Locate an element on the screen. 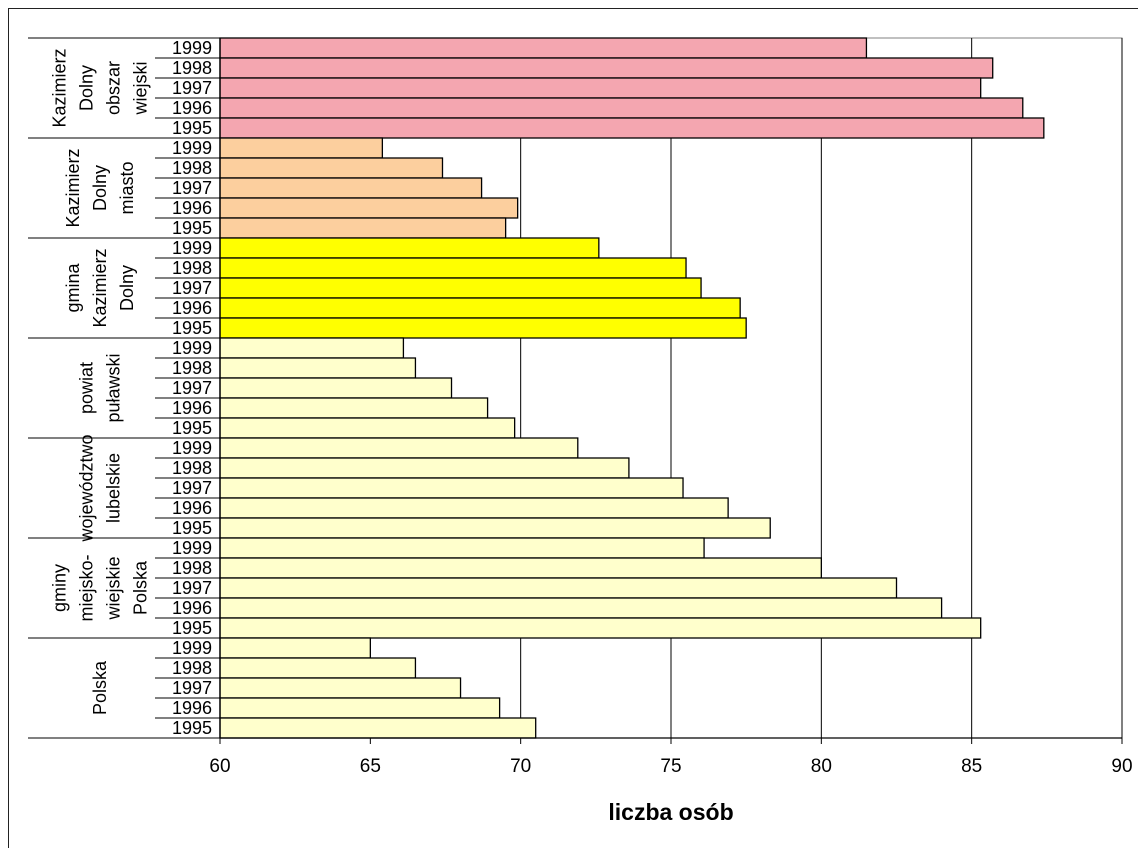 The height and width of the screenshot is (852, 1144). x-tick-label: 70 is located at coordinates (520, 766).